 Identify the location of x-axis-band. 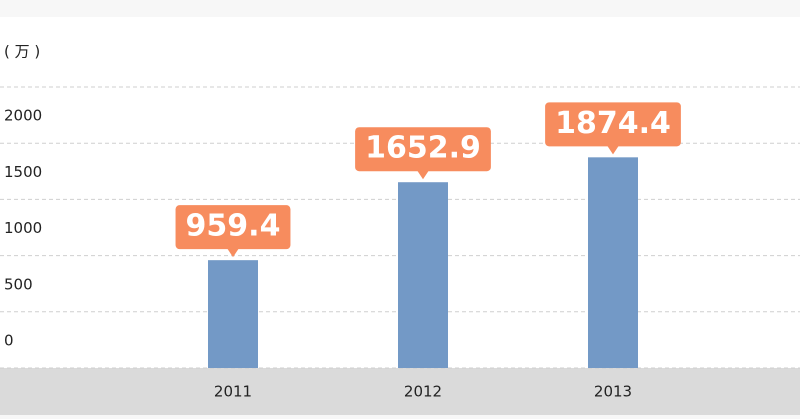
(400, 391).